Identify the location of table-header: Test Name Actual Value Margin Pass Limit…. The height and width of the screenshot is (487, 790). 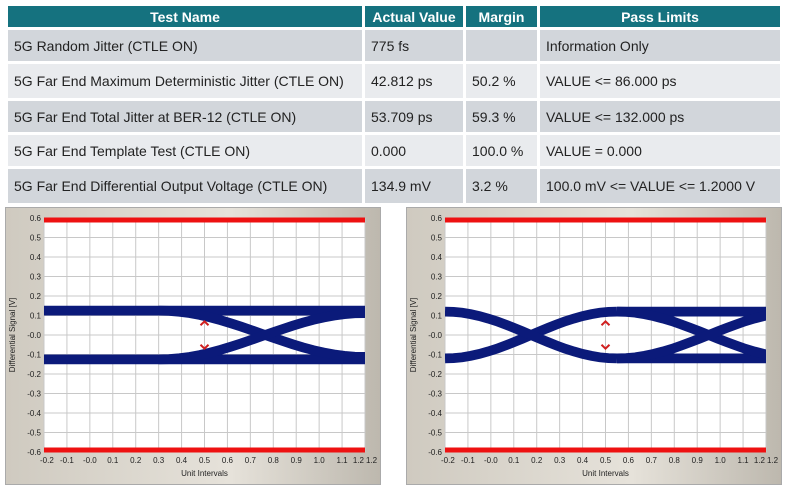
(394, 16).